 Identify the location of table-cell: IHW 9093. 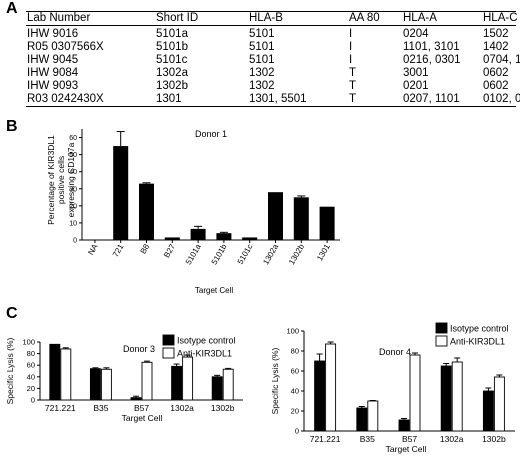
(53, 86).